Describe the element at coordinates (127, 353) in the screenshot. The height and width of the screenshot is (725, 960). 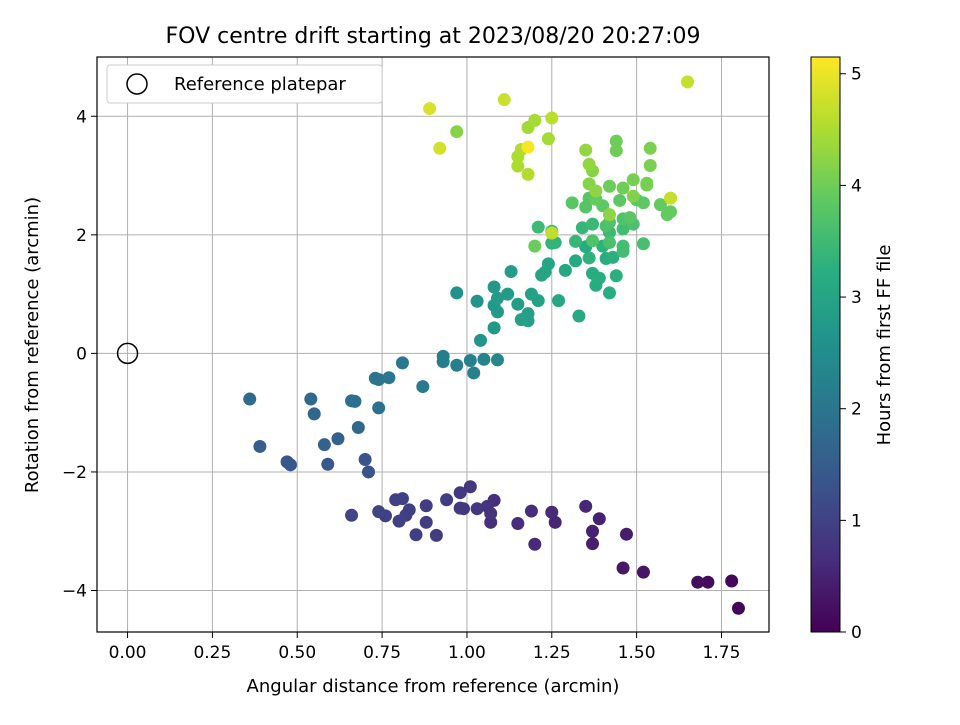
I see `reference-marker` at that location.